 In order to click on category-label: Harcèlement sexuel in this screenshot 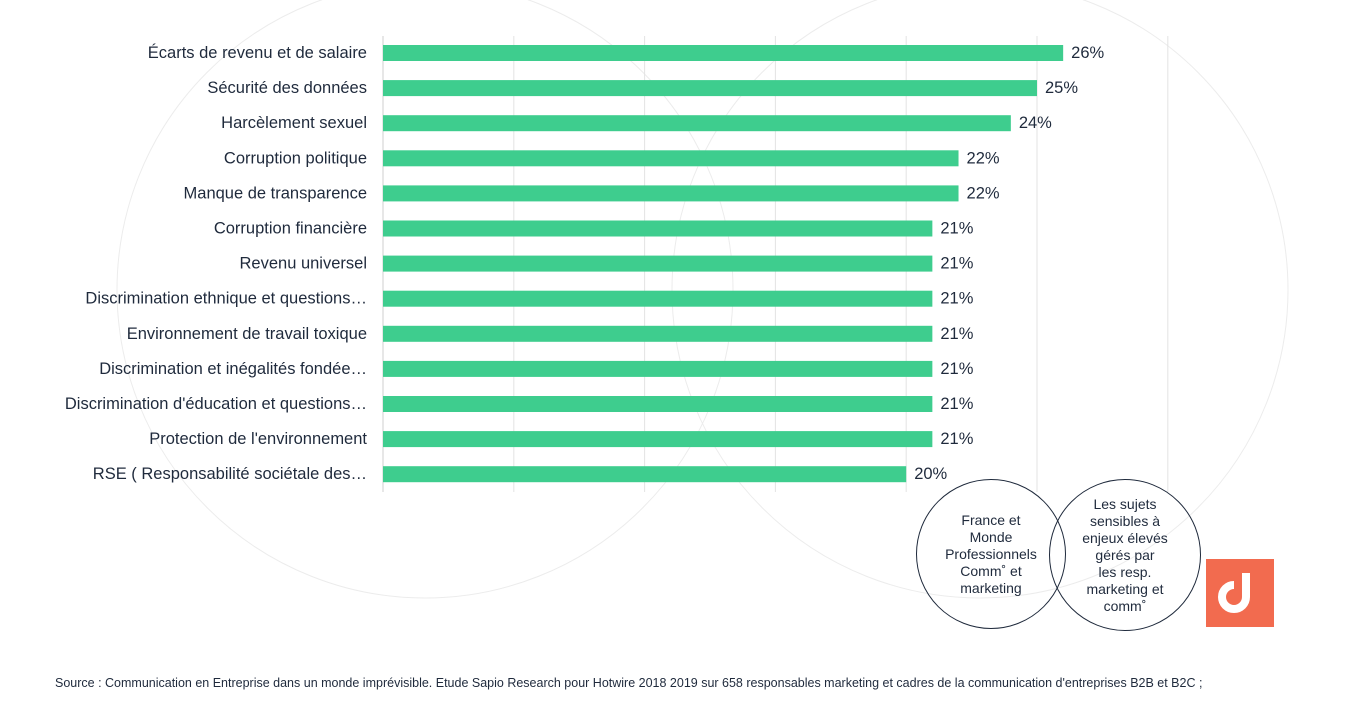, I will do `click(294, 123)`.